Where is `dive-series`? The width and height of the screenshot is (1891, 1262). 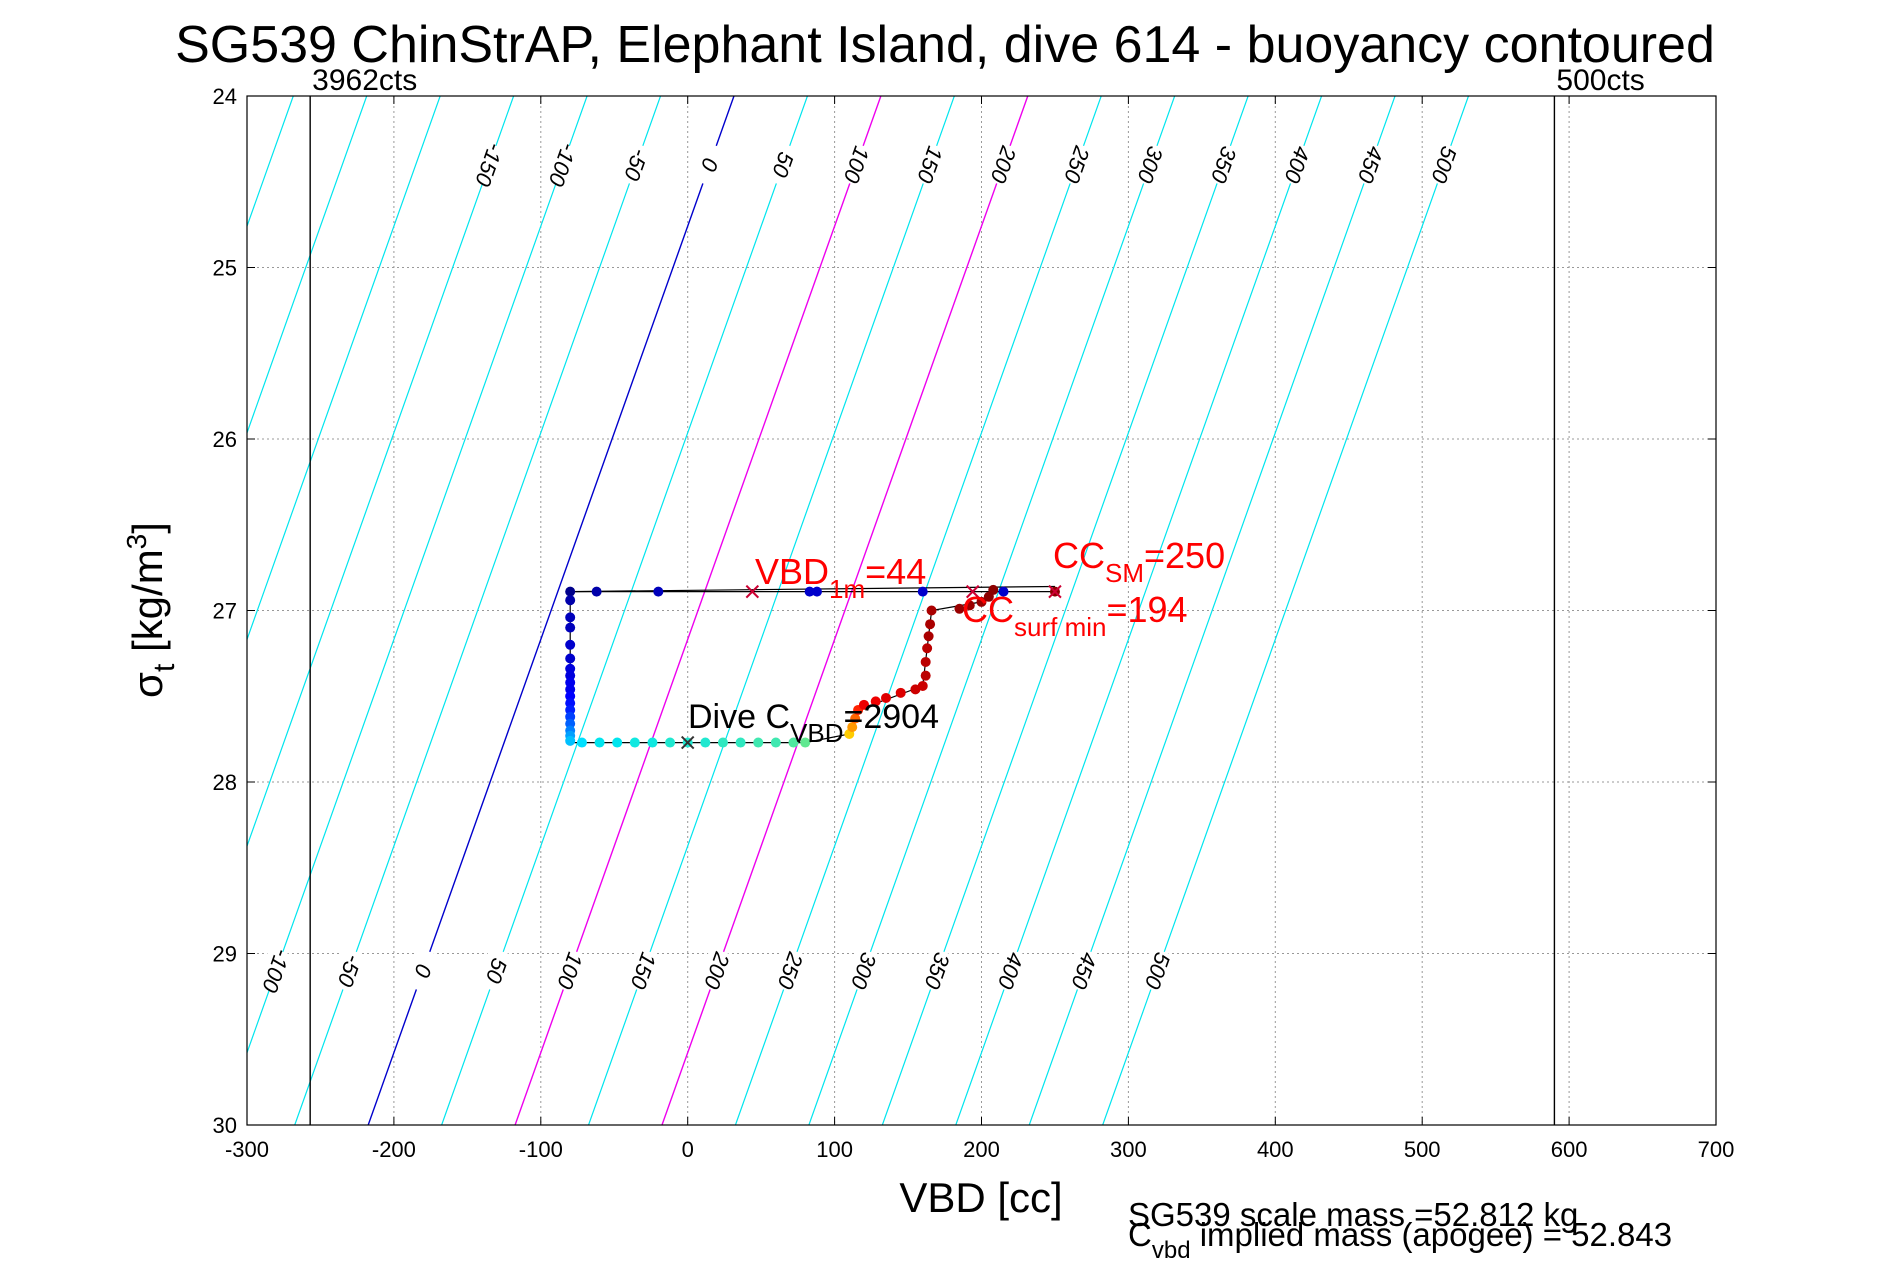 dive-series is located at coordinates (813, 667).